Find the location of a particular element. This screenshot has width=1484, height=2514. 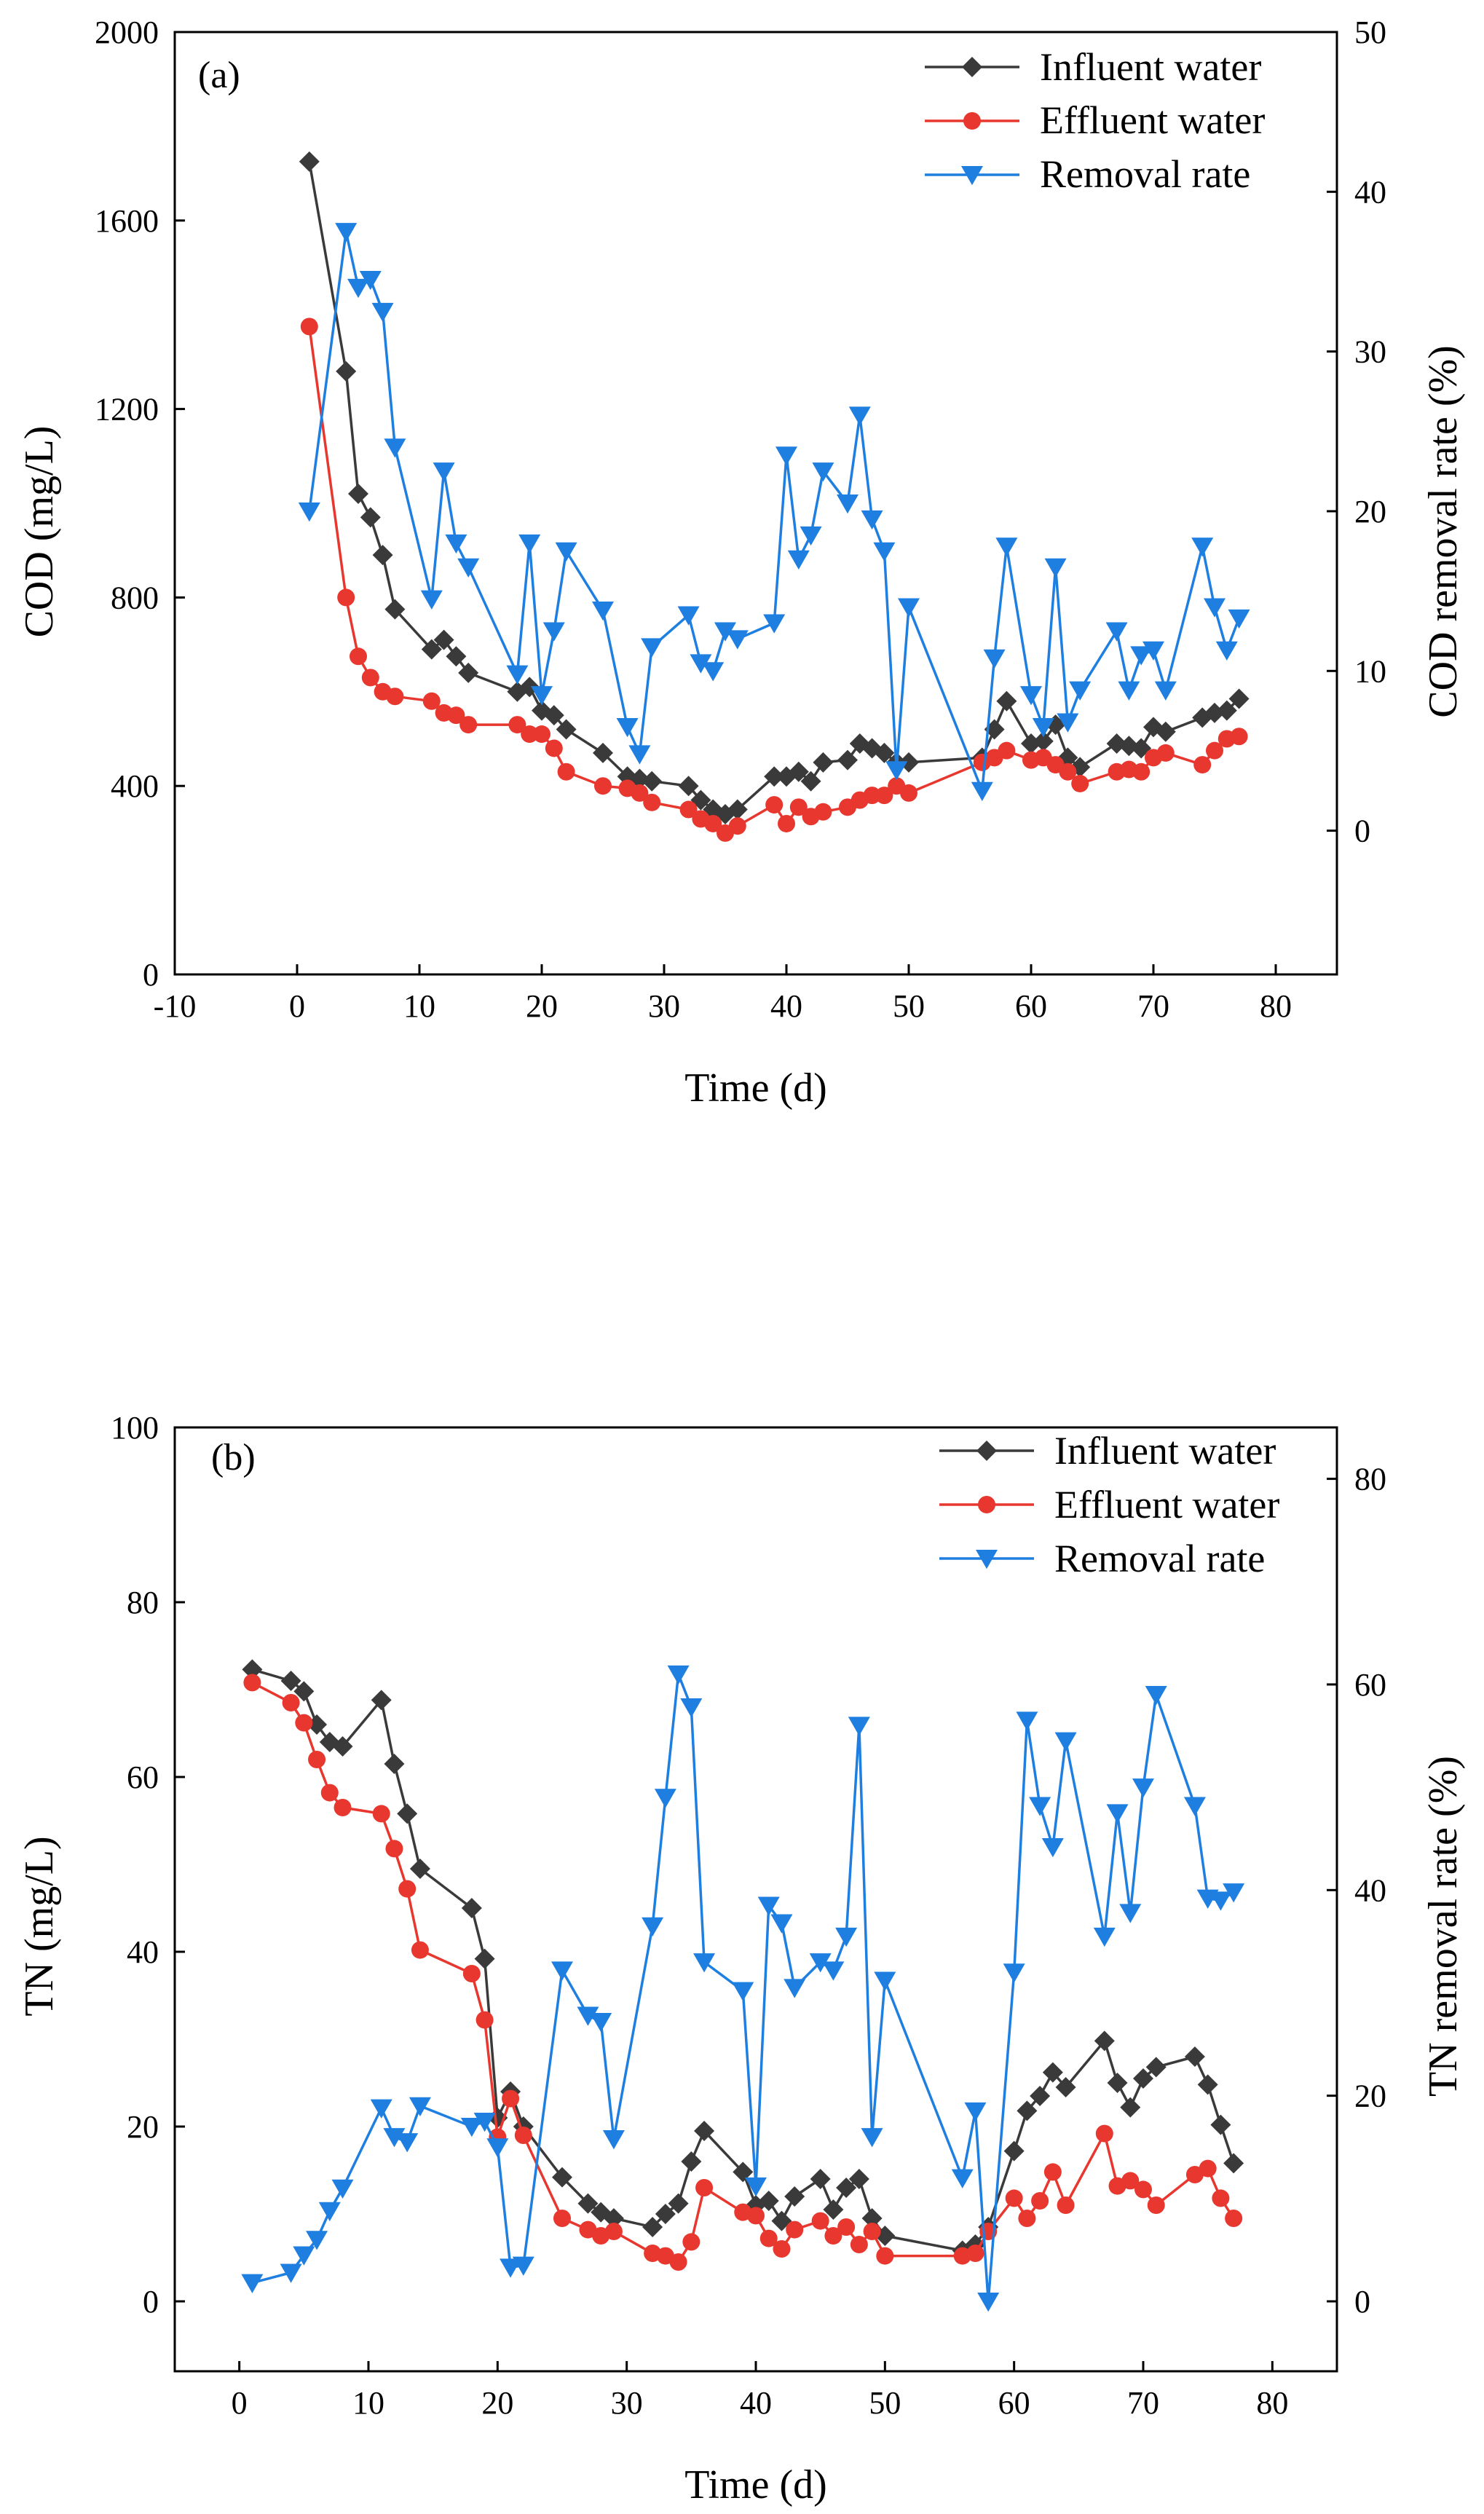

x-axis-title: Time (d) is located at coordinates (755, 2484).